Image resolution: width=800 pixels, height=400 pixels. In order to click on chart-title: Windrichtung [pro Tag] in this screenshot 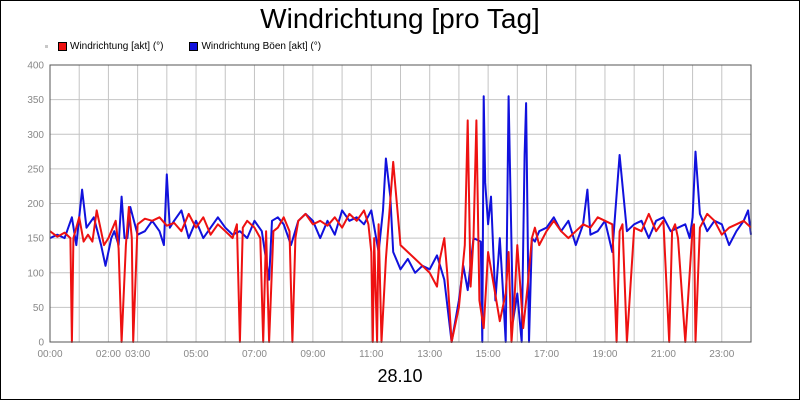, I will do `click(400, 18)`.